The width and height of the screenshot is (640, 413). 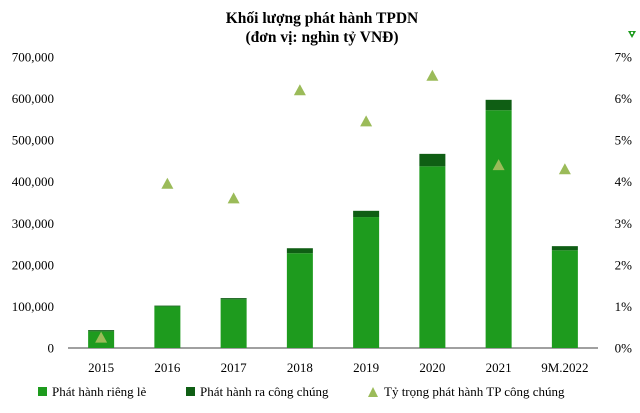 What do you see at coordinates (300, 367) in the screenshot?
I see `x-tick-label: 2018` at bounding box center [300, 367].